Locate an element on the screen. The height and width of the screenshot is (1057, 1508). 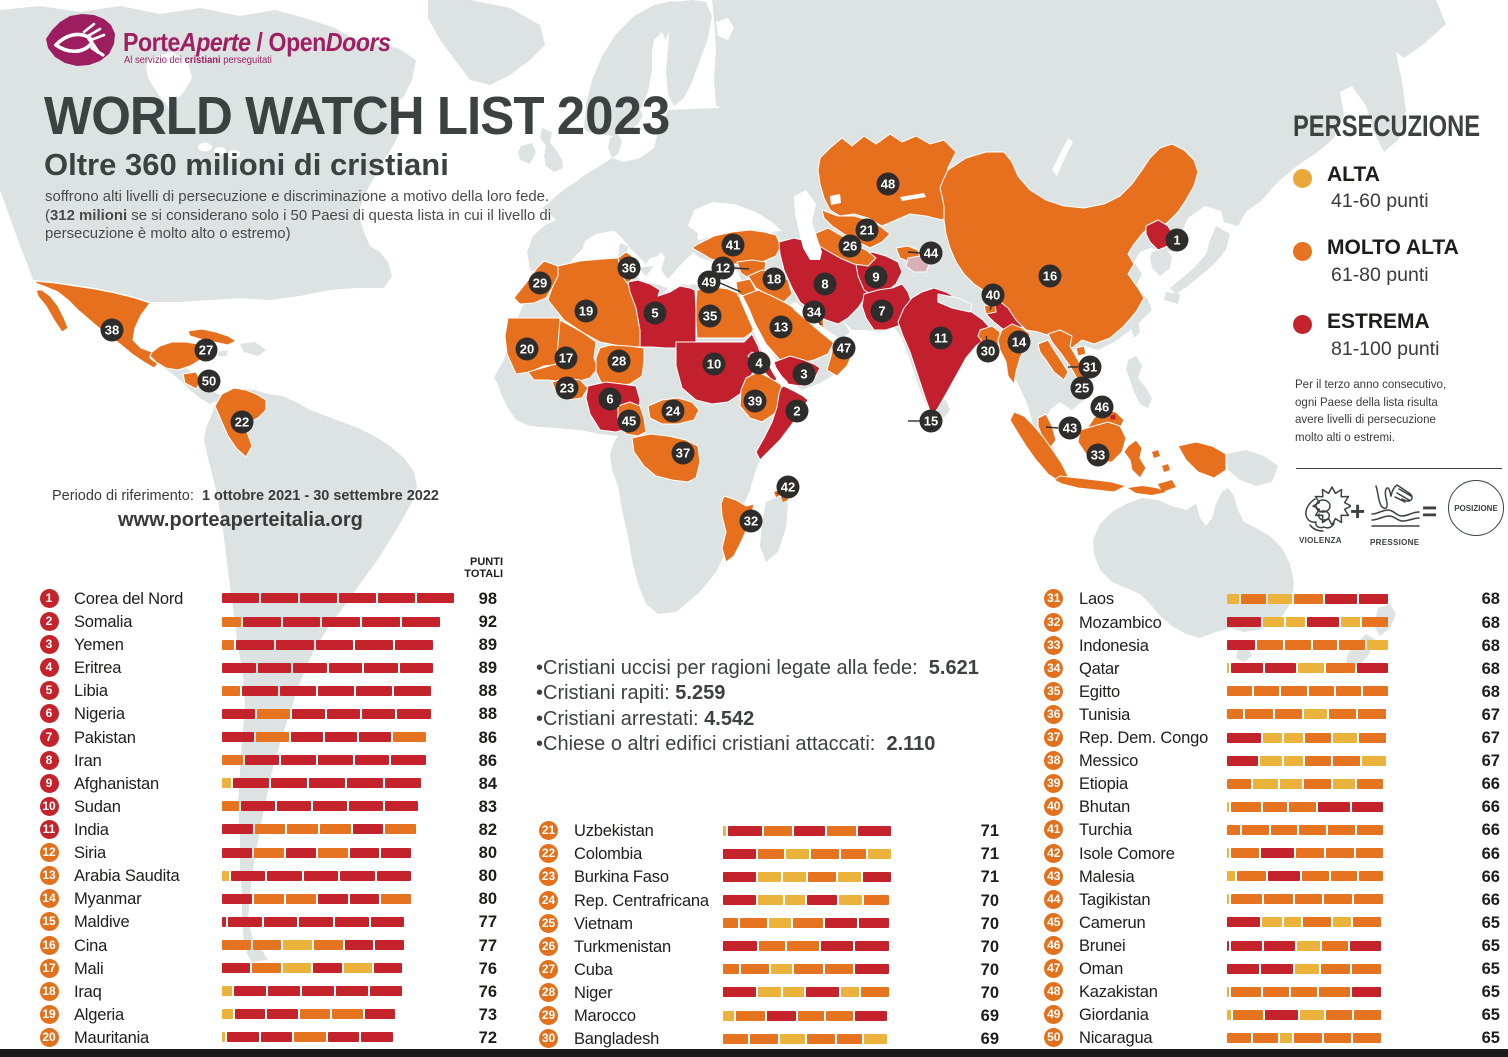
svg-text: 23 is located at coordinates (567, 388).